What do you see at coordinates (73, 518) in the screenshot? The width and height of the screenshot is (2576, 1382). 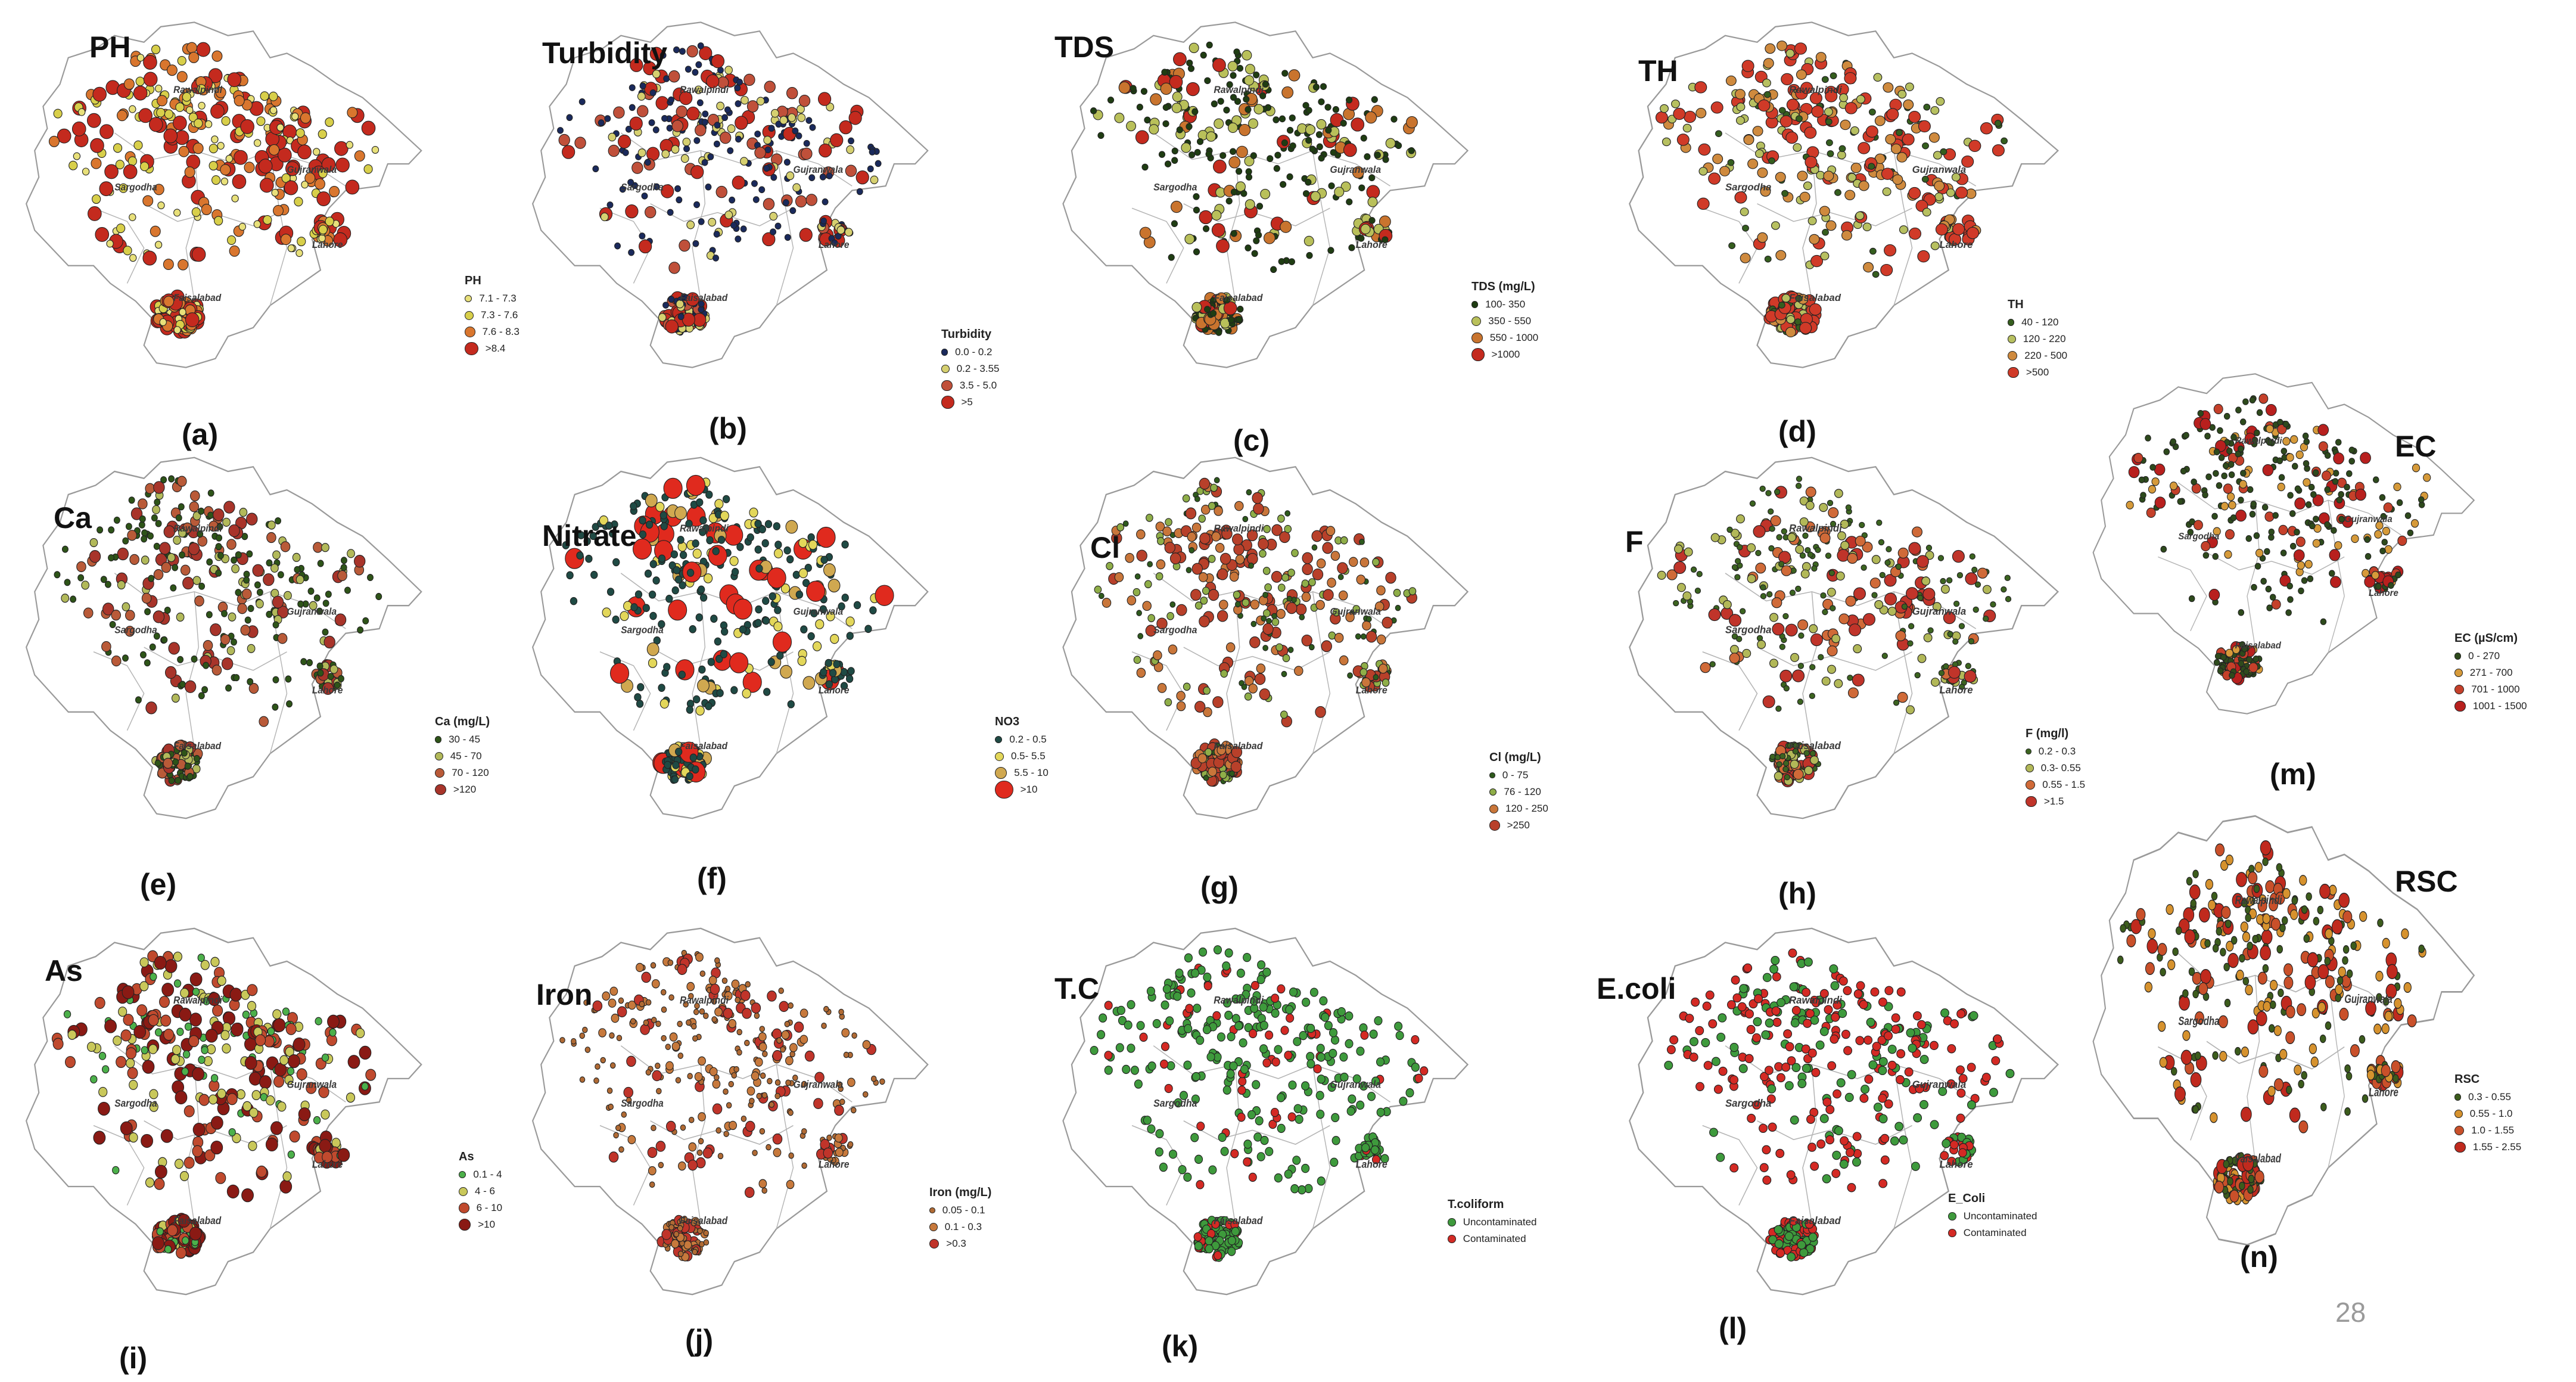 I see `panel-title: Ca` at bounding box center [73, 518].